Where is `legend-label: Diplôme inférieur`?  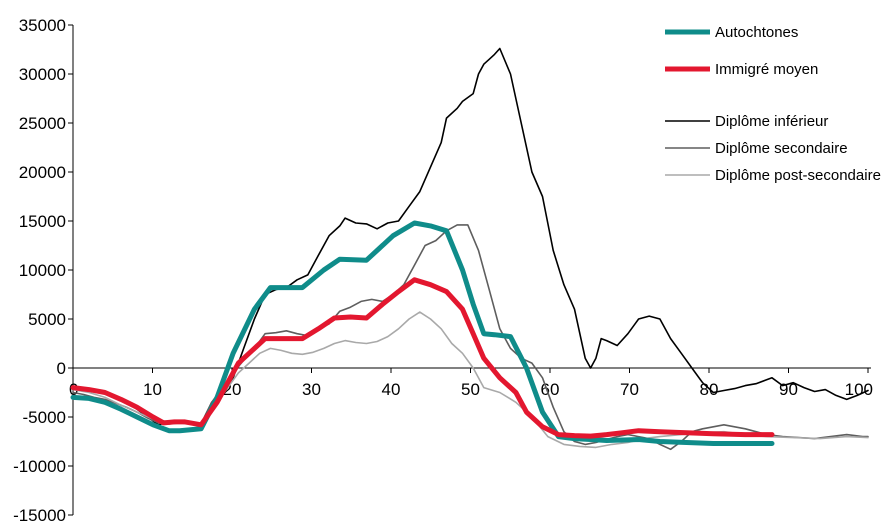 legend-label: Diplôme inférieur is located at coordinates (771, 121).